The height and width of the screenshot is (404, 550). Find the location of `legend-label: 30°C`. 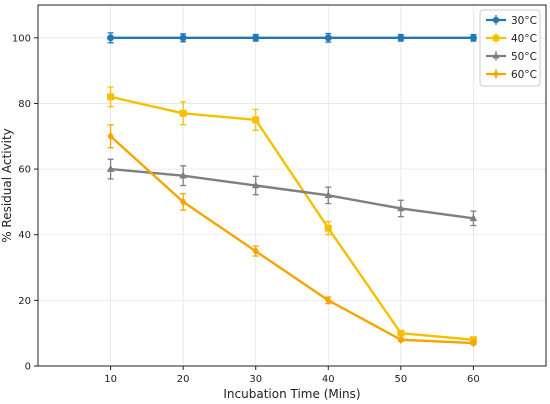

legend-label: 30°C is located at coordinates (524, 21).